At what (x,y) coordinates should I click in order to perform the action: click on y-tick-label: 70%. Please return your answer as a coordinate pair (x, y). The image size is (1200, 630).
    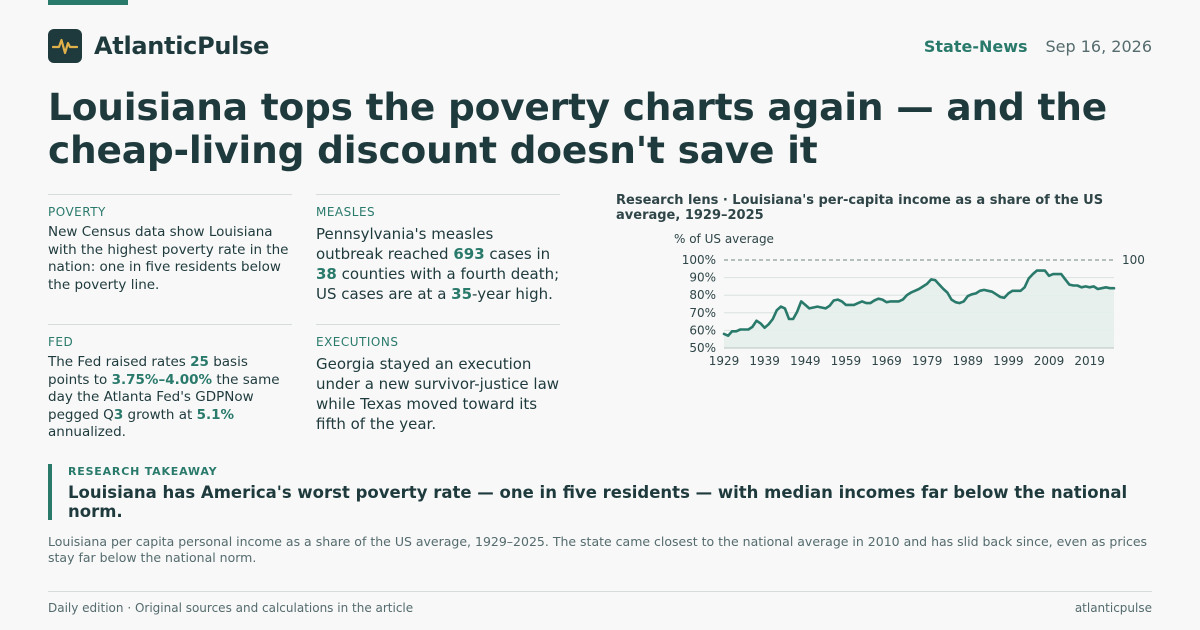
    Looking at the image, I should click on (702, 313).